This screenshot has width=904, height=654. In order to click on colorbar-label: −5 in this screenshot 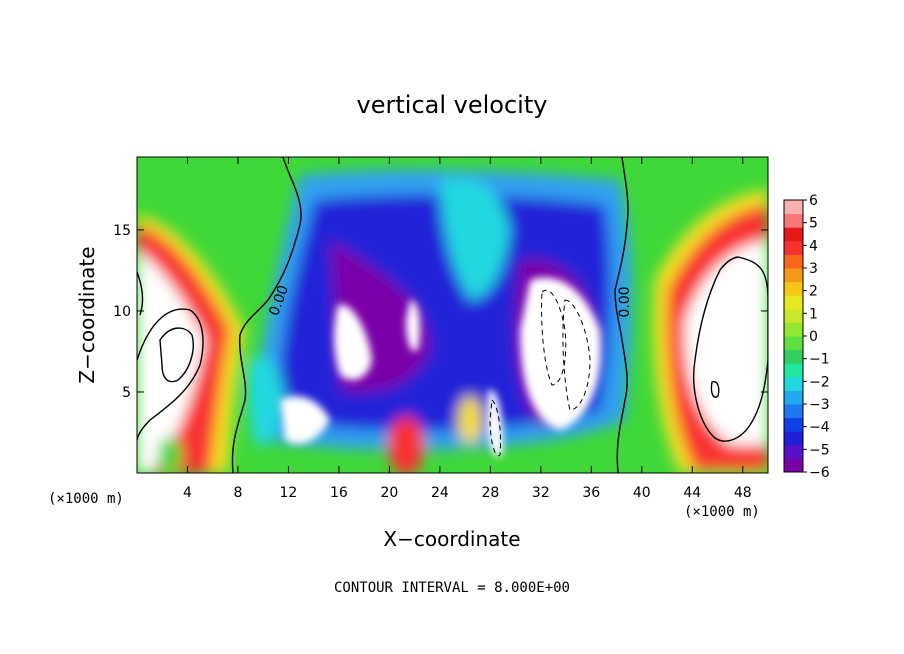, I will do `click(819, 450)`.